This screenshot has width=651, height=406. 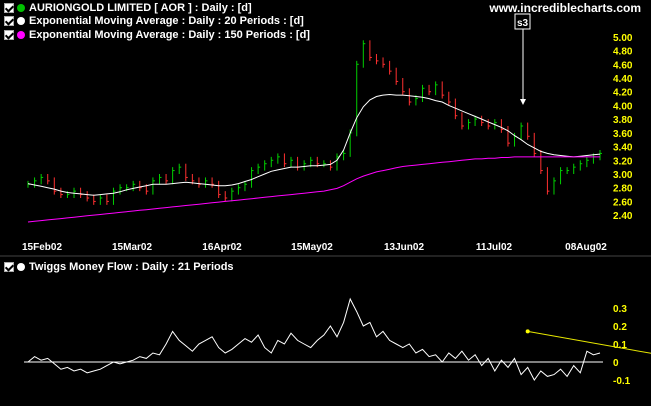 I want to click on price-y-tick: 4.00, so click(x=623, y=106).